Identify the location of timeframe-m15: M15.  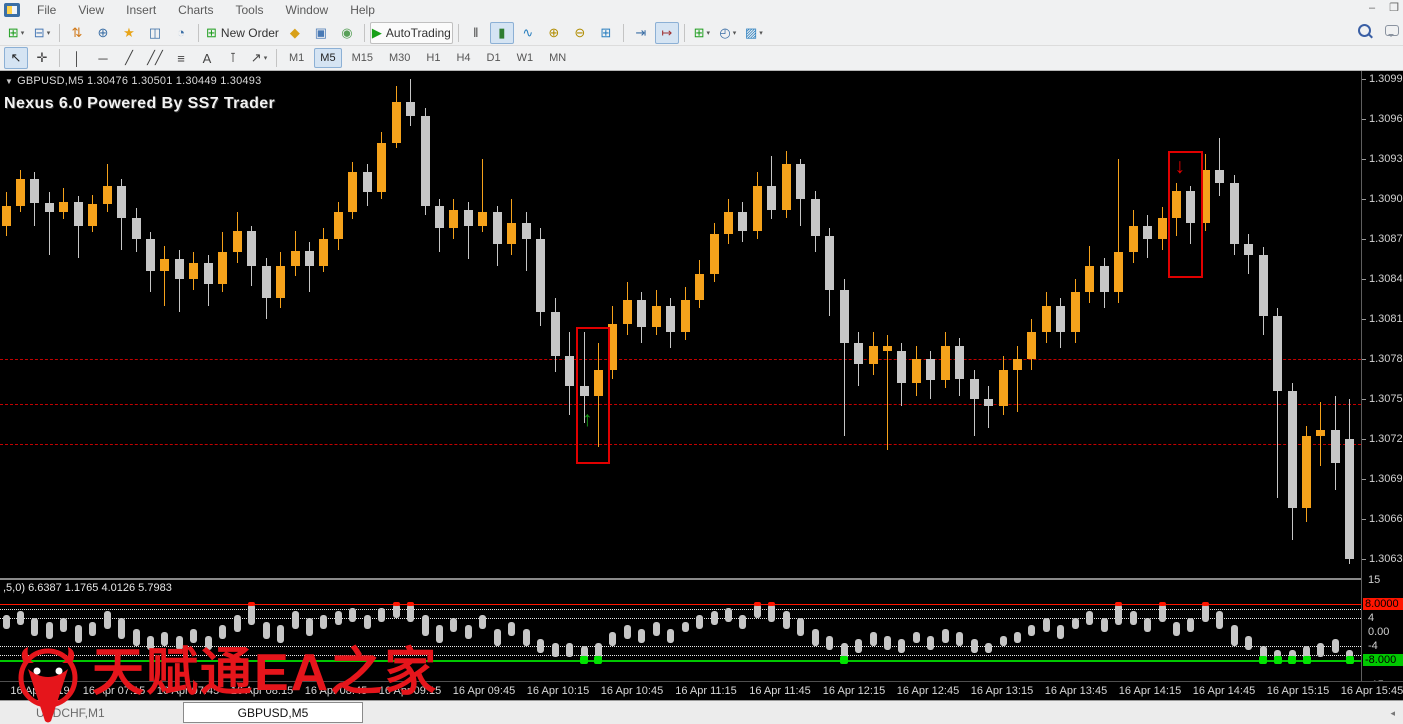
(362, 58).